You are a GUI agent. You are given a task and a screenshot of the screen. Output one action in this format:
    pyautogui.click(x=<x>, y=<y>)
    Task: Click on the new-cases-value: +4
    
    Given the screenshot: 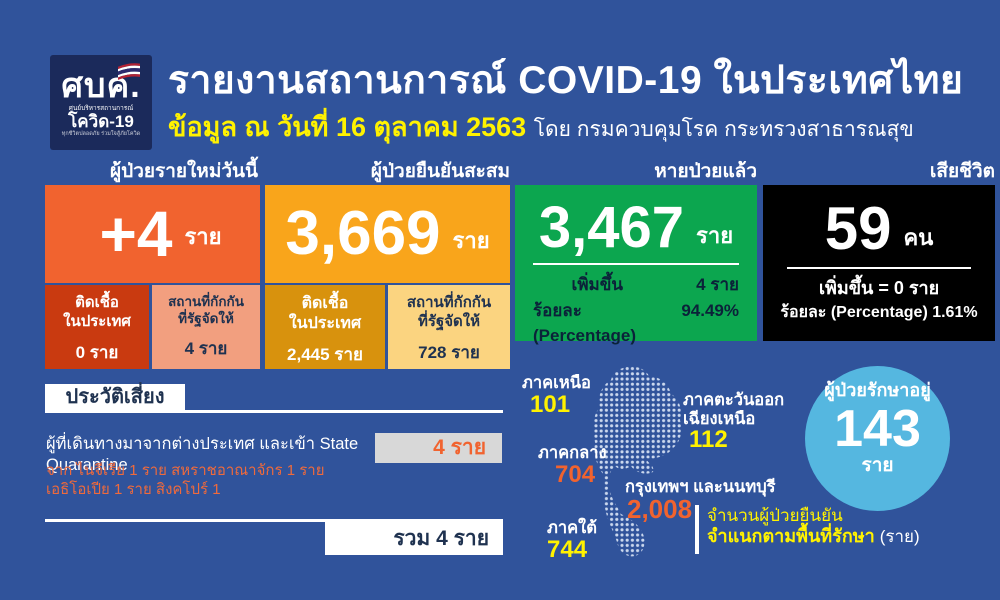 What is the action you would take?
    pyautogui.click(x=136, y=234)
    